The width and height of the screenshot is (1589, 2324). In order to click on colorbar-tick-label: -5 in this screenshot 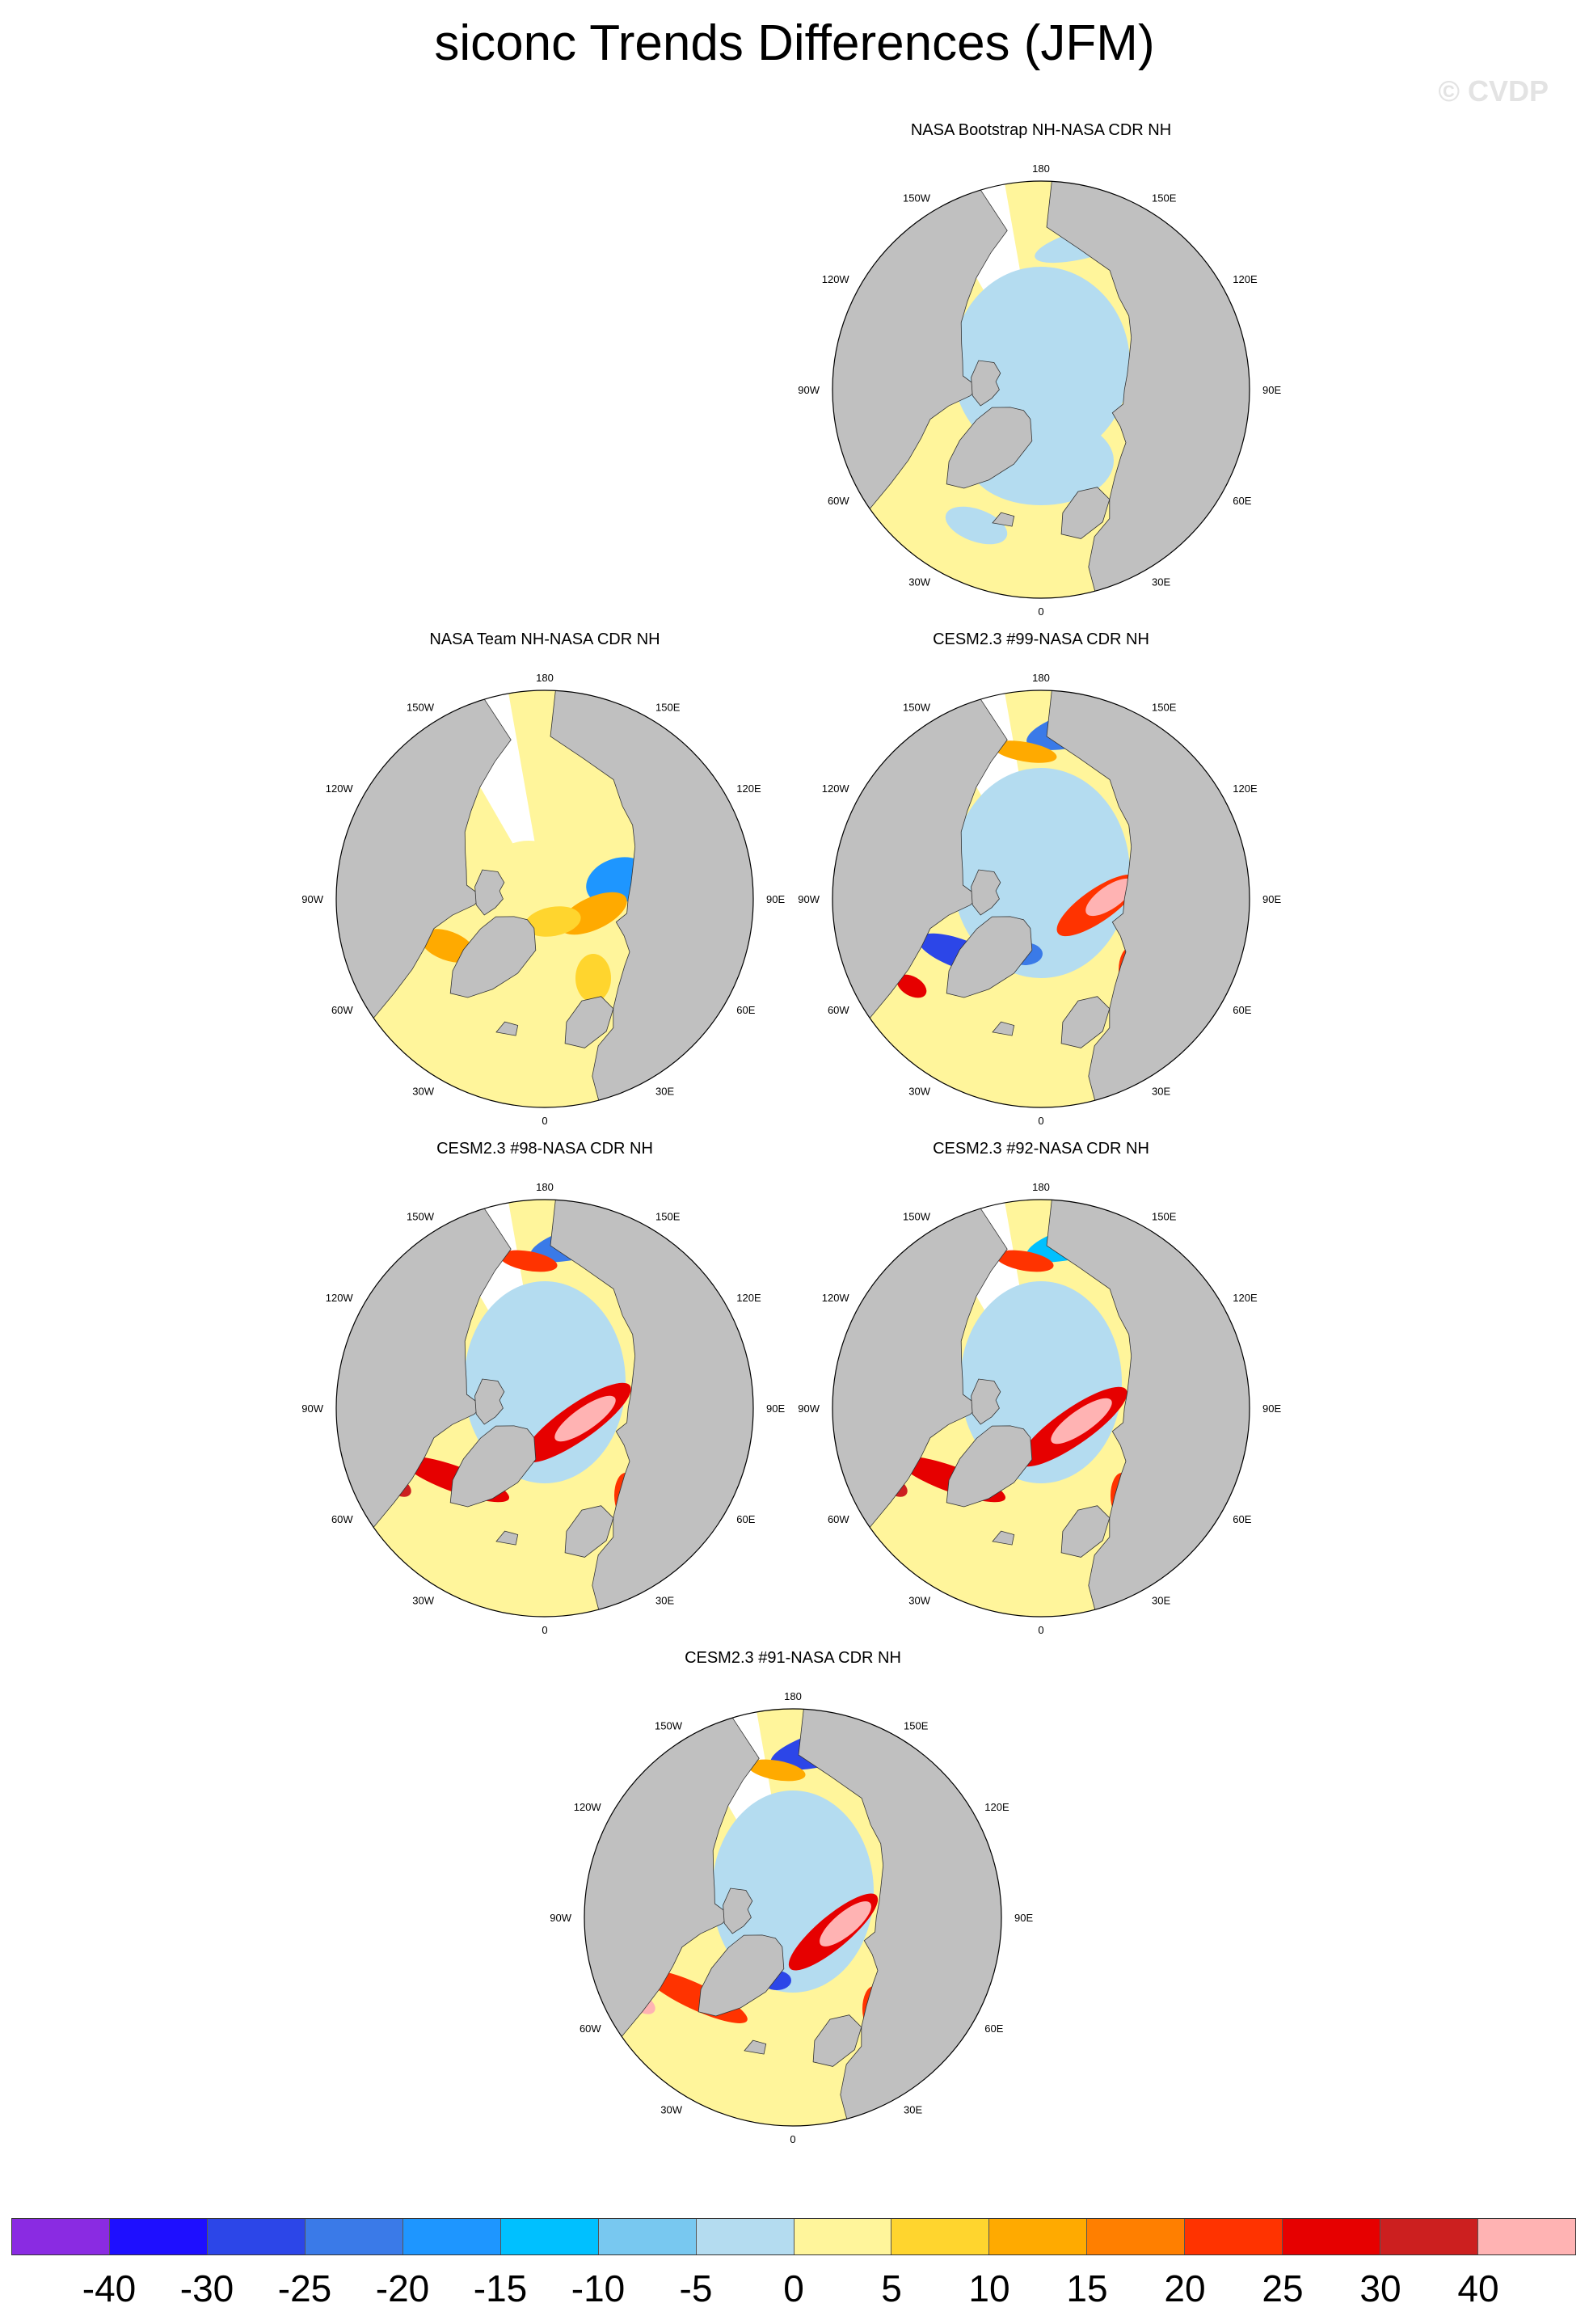, I will do `click(696, 2288)`.